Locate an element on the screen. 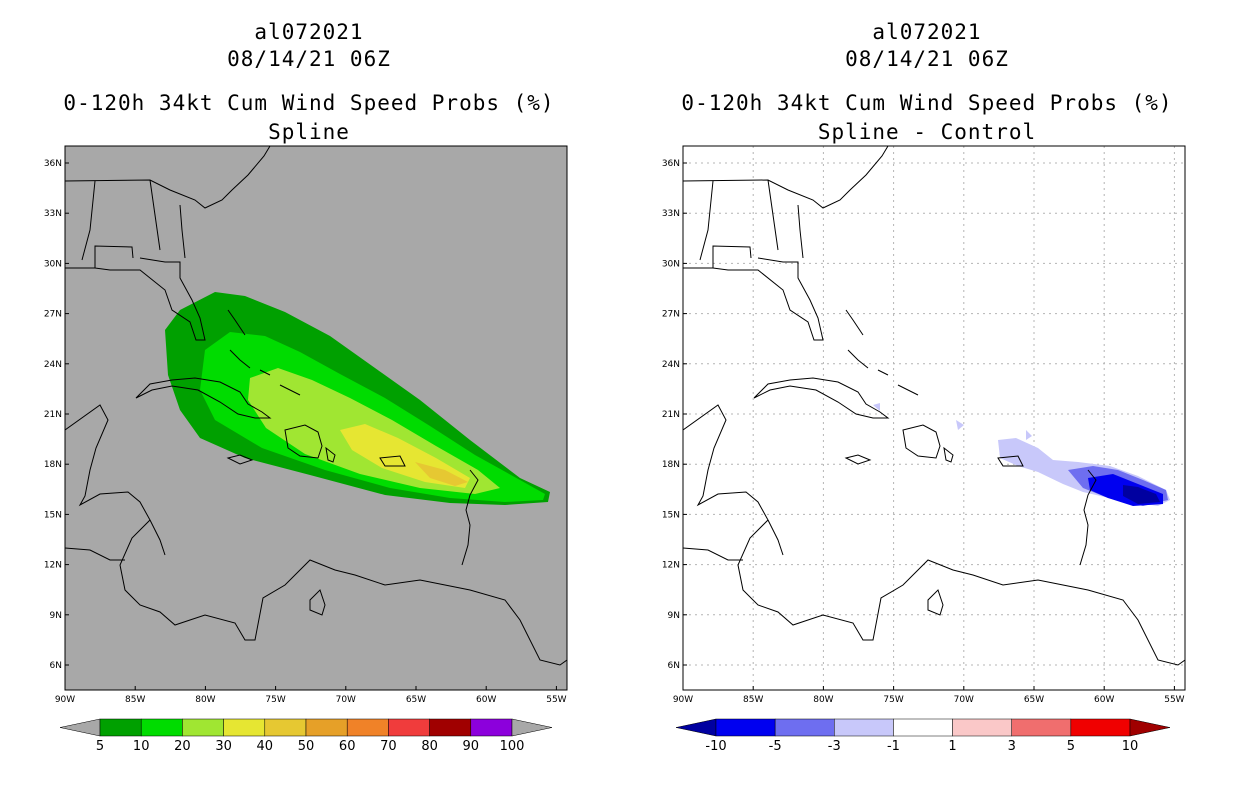 The width and height of the screenshot is (1236, 800). colorbar-label: -10 is located at coordinates (715, 746).